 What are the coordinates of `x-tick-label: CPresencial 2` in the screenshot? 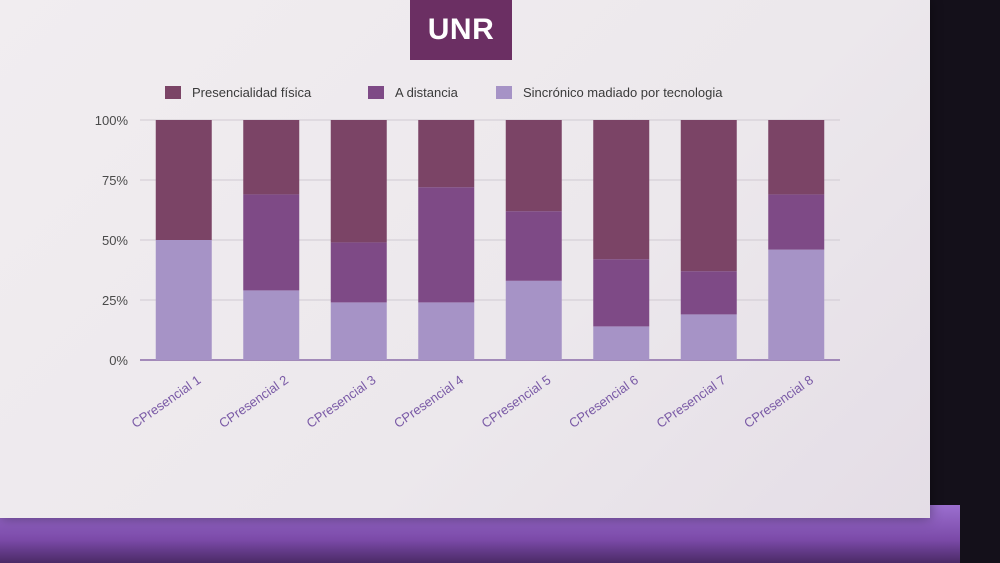 It's located at (253, 401).